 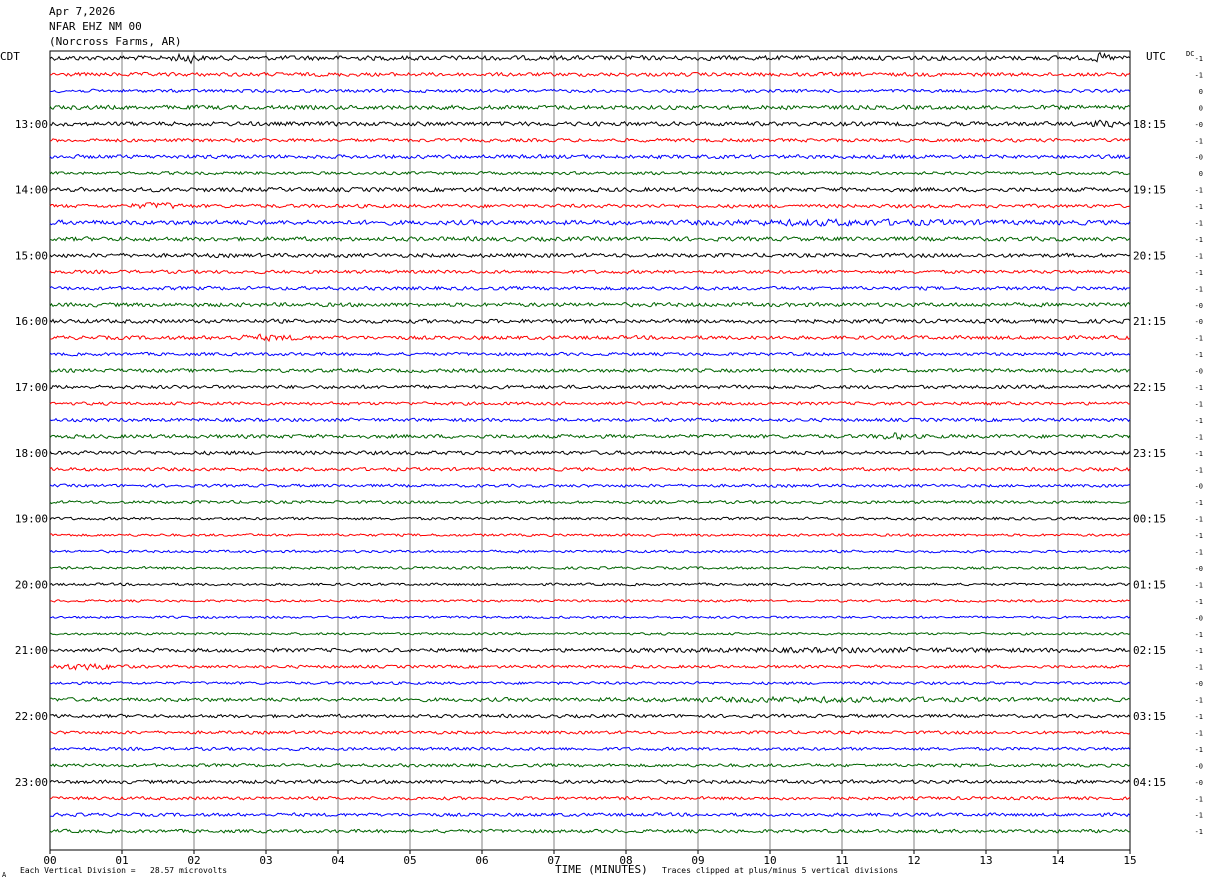 What do you see at coordinates (31, 716) in the screenshot?
I see `left-hour-label: 22:00` at bounding box center [31, 716].